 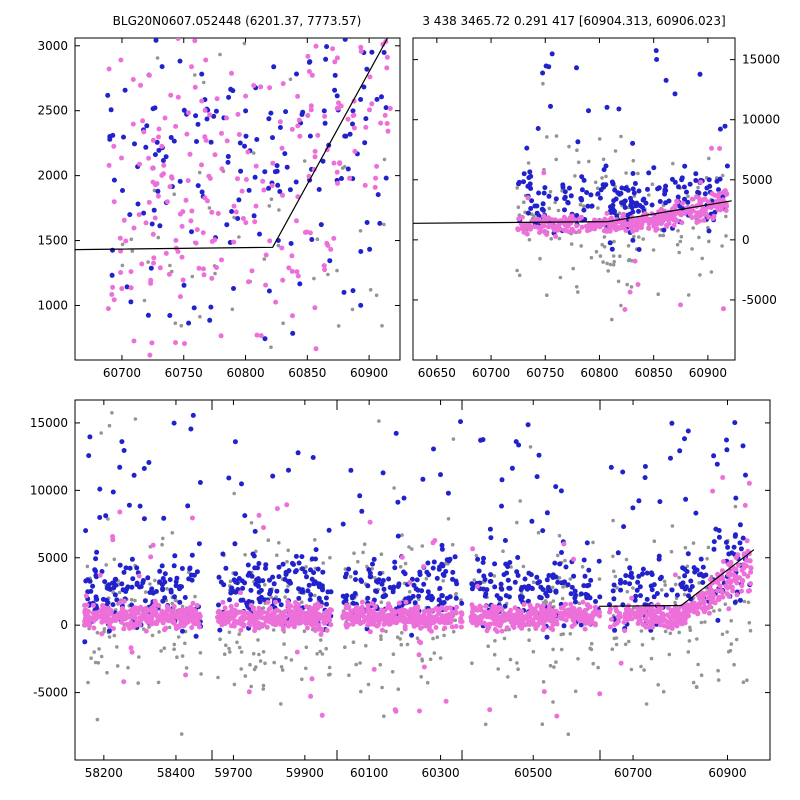 I want to click on x-tick-label: 59700, so click(x=233, y=773).